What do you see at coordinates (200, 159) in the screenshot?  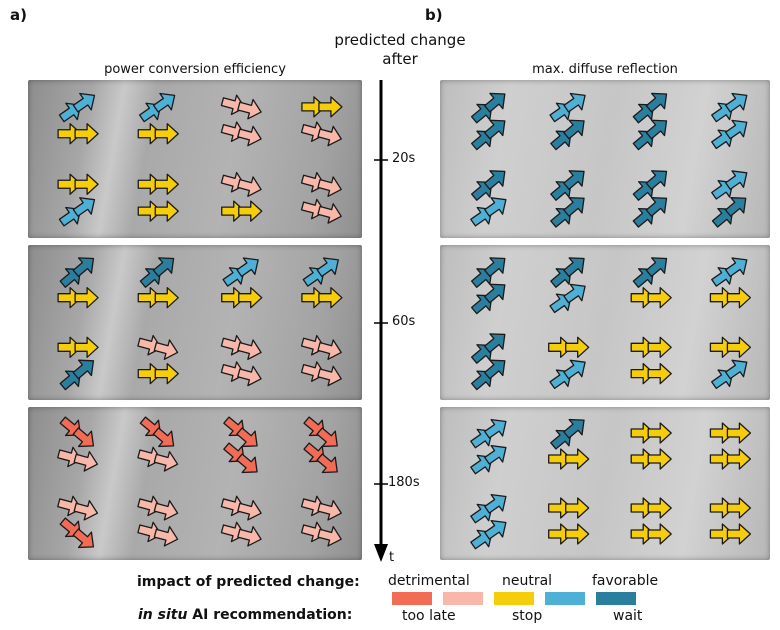 I see `arrow-grid-a-20s` at bounding box center [200, 159].